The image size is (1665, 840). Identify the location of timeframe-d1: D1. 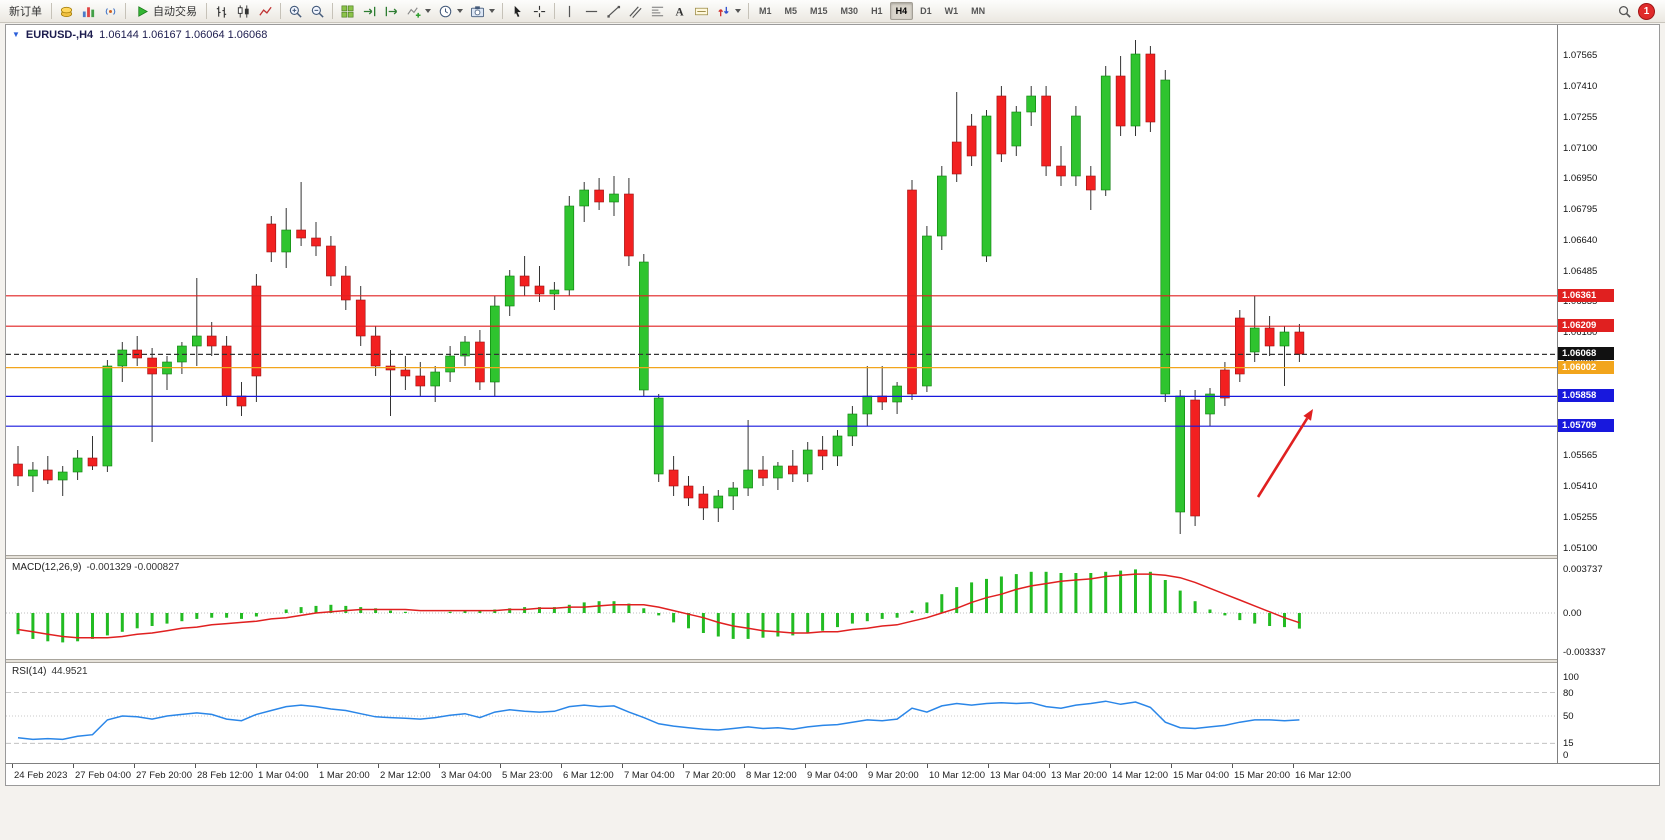
(926, 11).